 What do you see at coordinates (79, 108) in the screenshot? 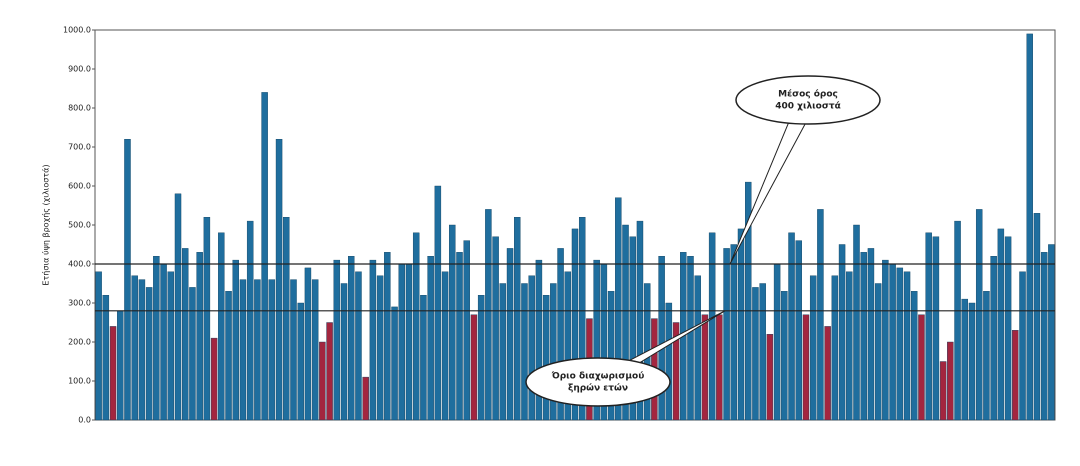
I see `y-tick-label: 800.0` at bounding box center [79, 108].